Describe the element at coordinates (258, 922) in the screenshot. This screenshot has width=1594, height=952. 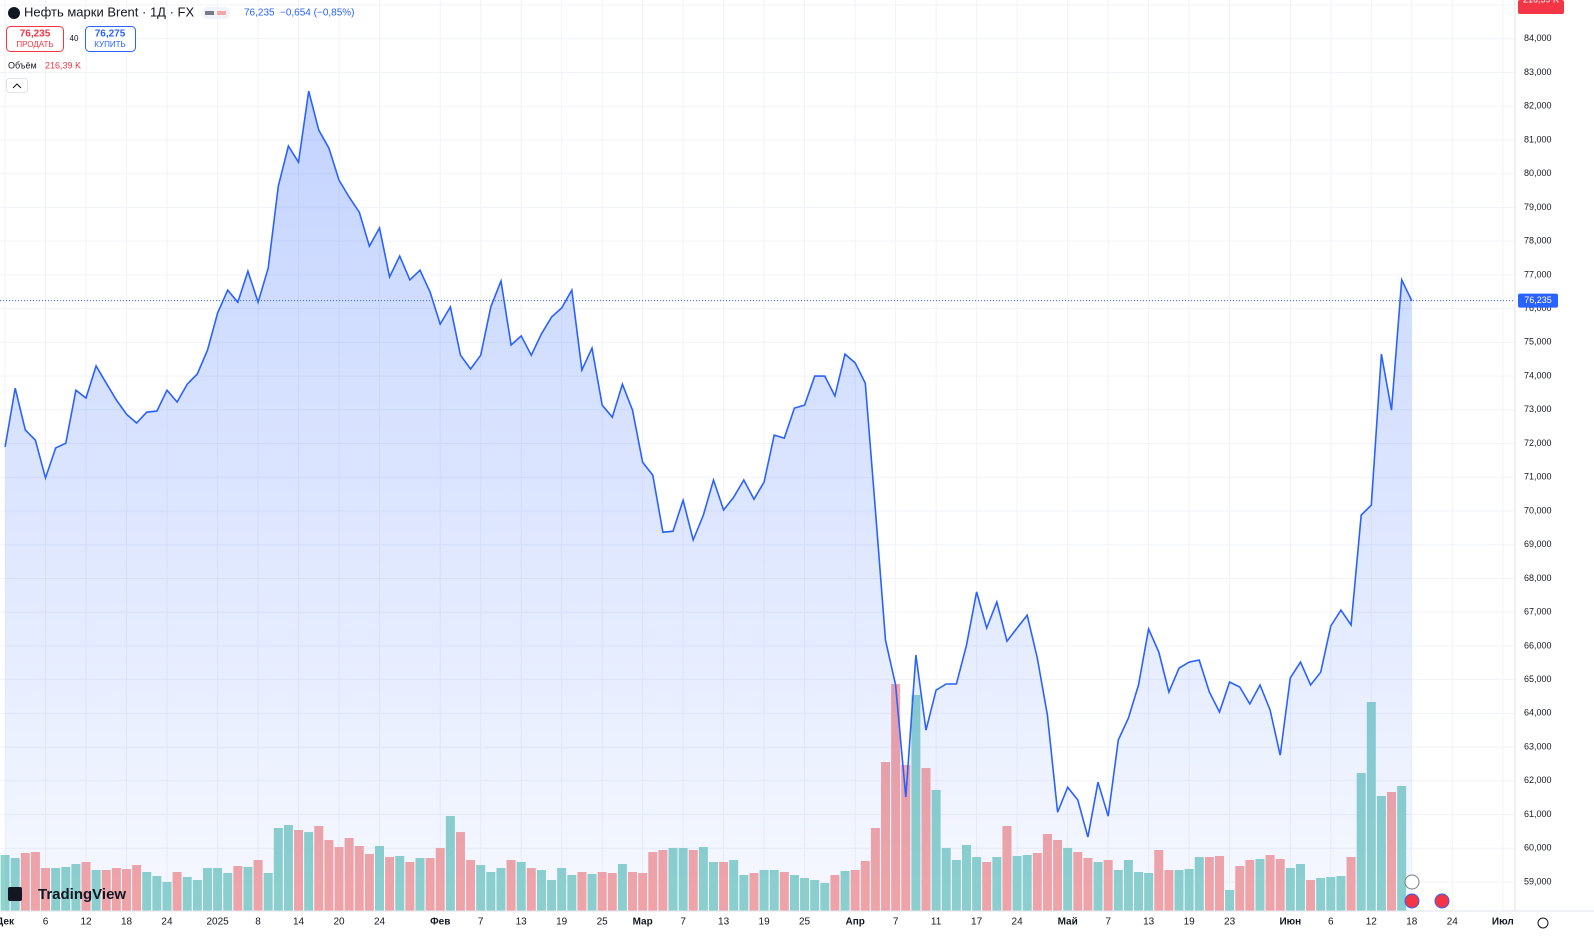
I see `x-tick-label: 8` at that location.